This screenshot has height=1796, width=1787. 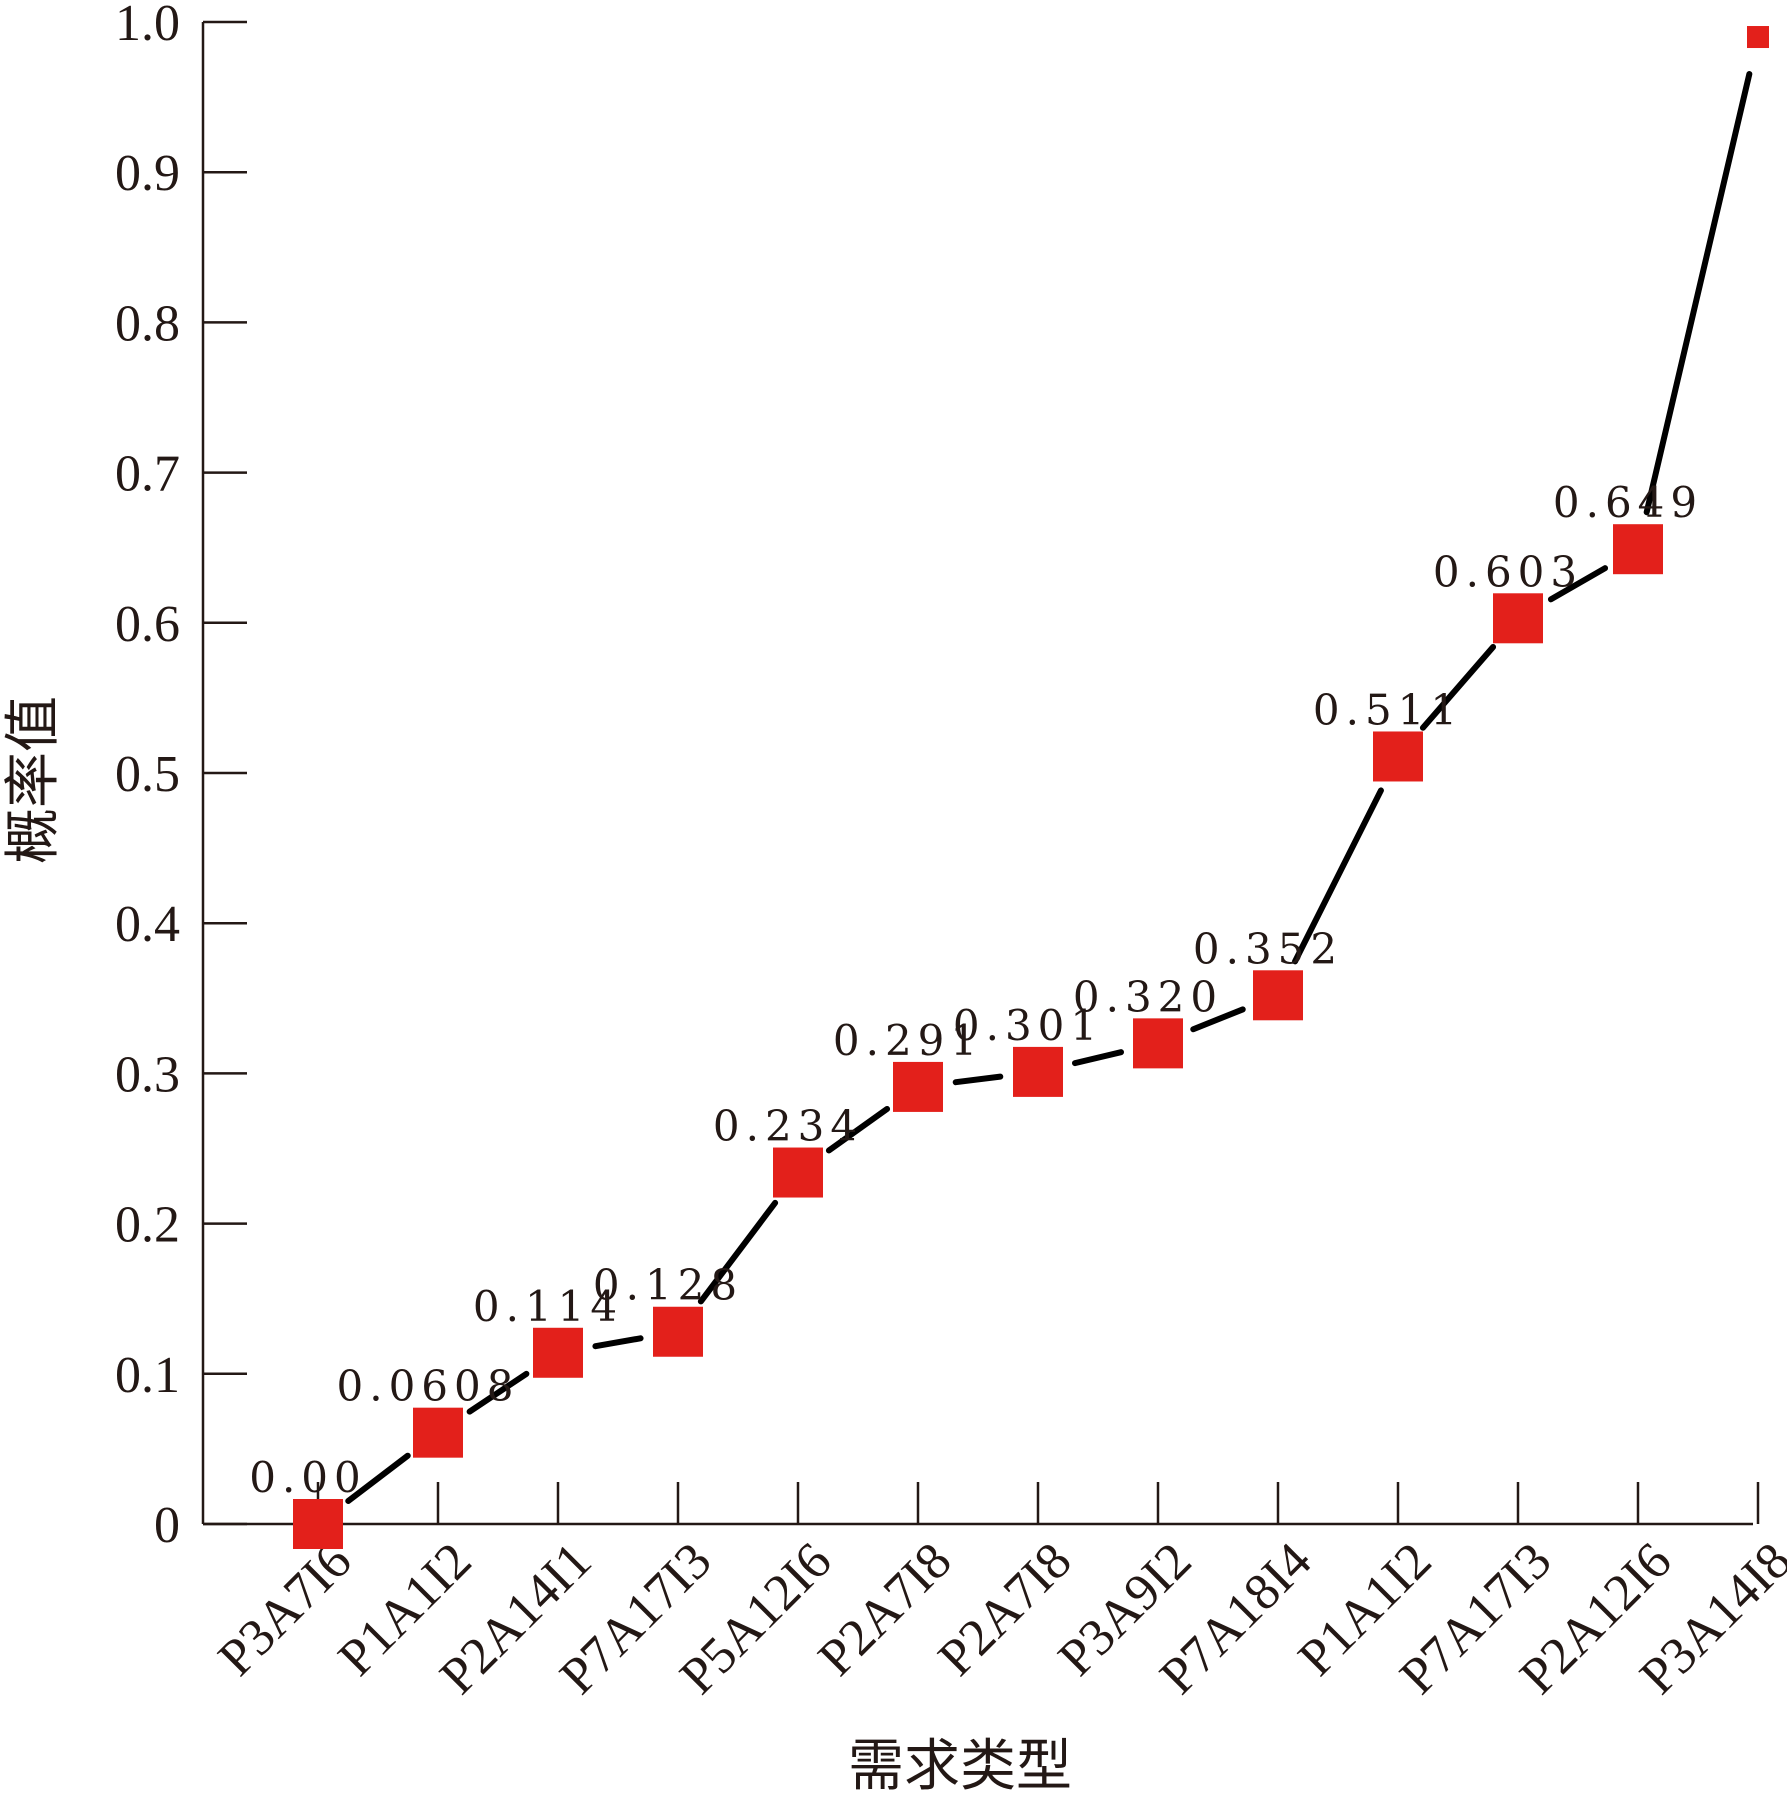 What do you see at coordinates (147, 924) in the screenshot?
I see `y-tick-label: 0.4` at bounding box center [147, 924].